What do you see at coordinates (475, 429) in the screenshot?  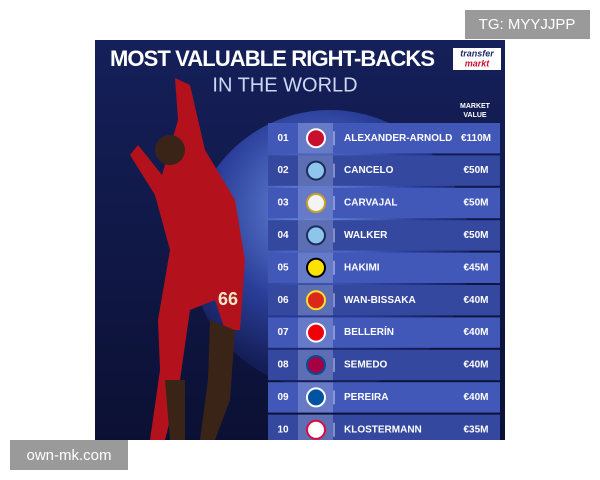 I see `market-value: €35M` at bounding box center [475, 429].